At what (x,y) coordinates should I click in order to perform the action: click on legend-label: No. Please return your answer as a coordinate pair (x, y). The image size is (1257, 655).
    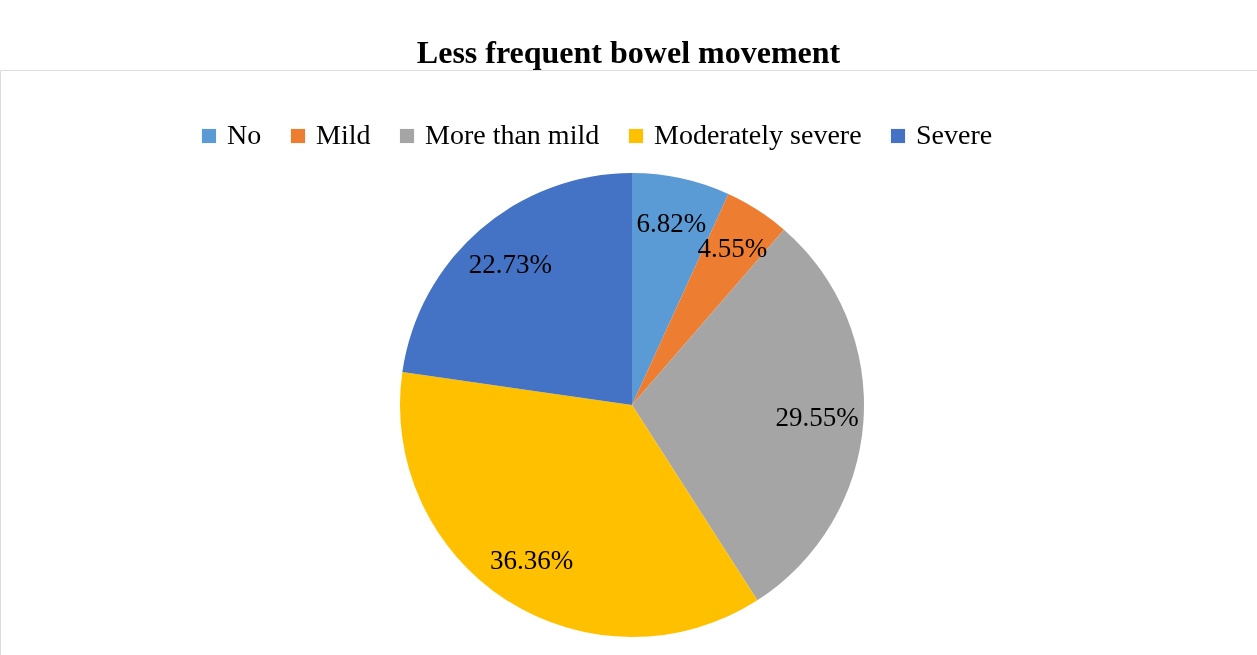
    Looking at the image, I should click on (244, 134).